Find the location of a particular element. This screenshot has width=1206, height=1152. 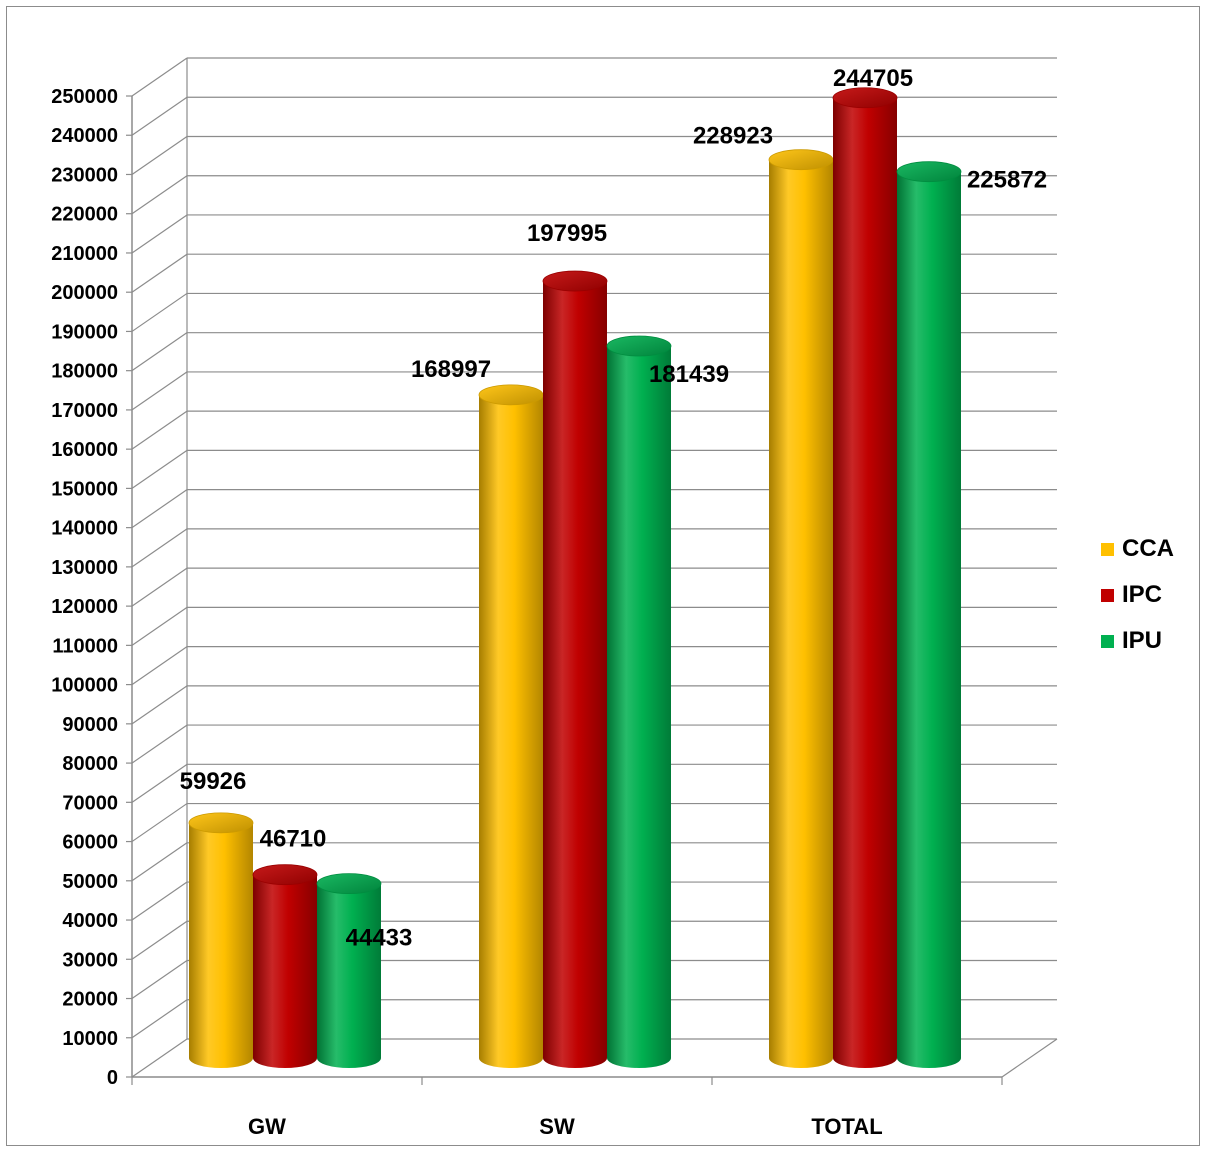

y-tick-label: 100000 is located at coordinates (84, 686).